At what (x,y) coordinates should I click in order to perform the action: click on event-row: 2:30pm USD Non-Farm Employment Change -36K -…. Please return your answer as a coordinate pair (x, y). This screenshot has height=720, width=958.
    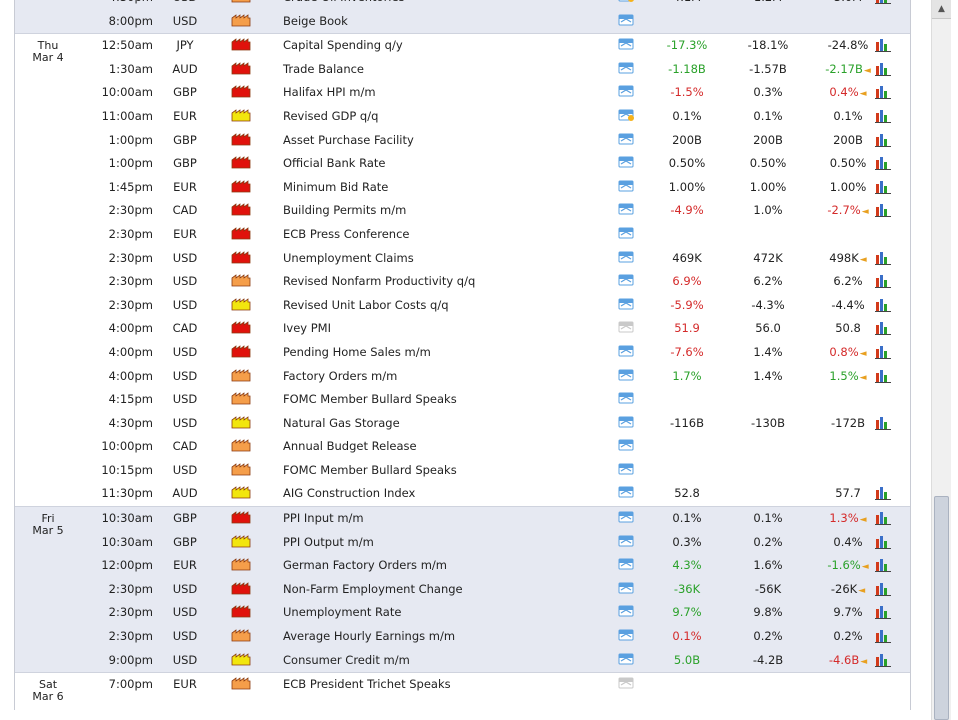
    Looking at the image, I should click on (462, 590).